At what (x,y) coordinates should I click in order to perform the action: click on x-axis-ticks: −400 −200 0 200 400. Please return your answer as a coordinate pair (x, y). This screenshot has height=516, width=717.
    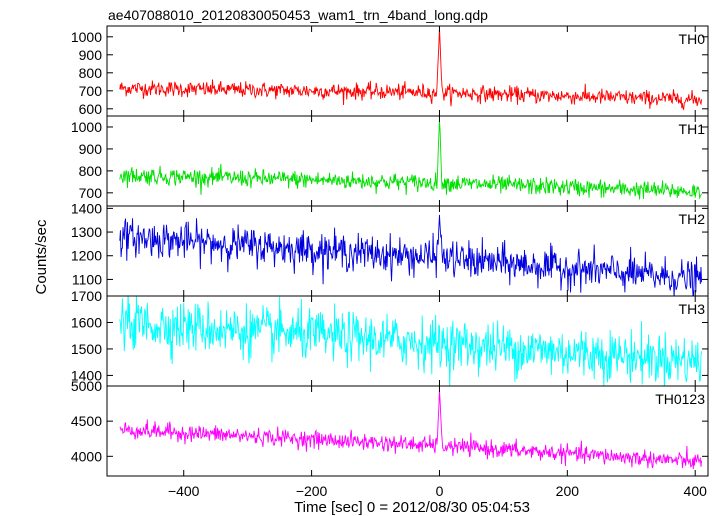
    Looking at the image, I should click on (437, 491).